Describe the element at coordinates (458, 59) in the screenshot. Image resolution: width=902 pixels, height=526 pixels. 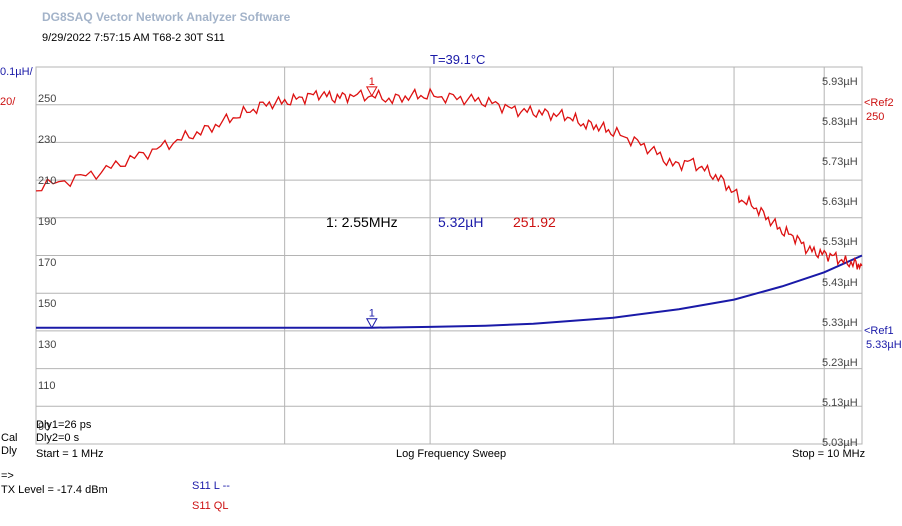
I see `temperature-readout: T=39.1°C` at that location.